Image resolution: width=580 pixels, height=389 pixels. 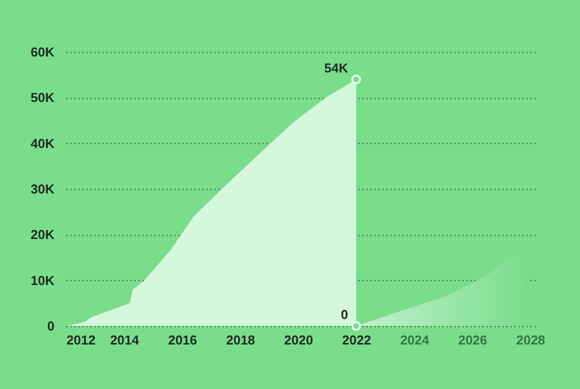 I want to click on x-tick-label: 2022, so click(x=357, y=340).